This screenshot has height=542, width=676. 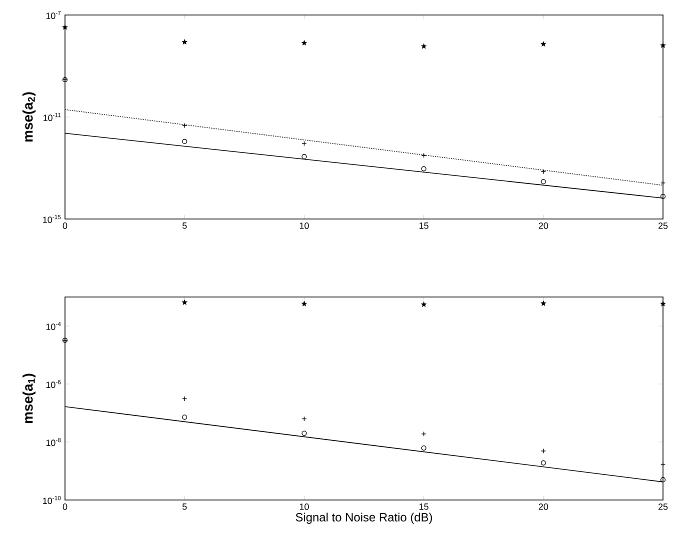 I want to click on y-tick-label: 10$^{-10}$, so click(x=52, y=500).